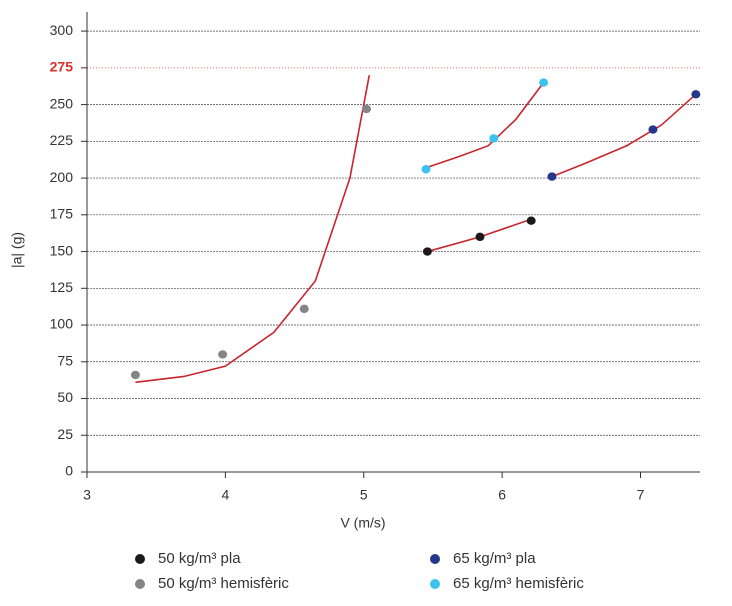 The width and height of the screenshot is (732, 606). I want to click on legend-label: 50 kg/m³ hemisfèric, so click(223, 583).